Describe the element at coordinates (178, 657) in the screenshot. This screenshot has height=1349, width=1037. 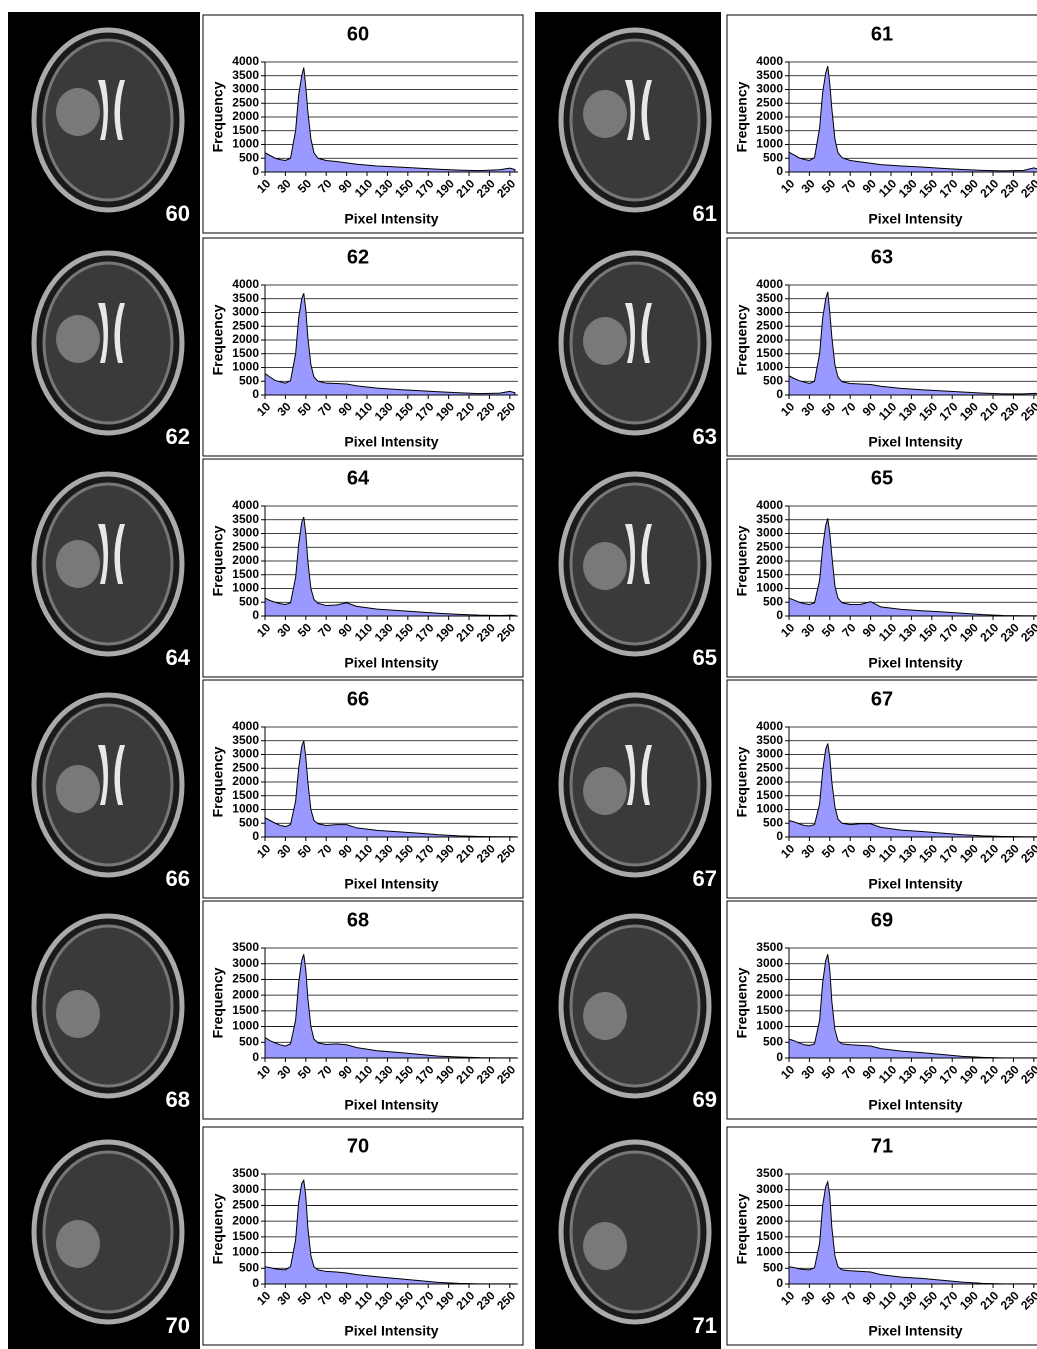
I see `image-label: 64` at that location.